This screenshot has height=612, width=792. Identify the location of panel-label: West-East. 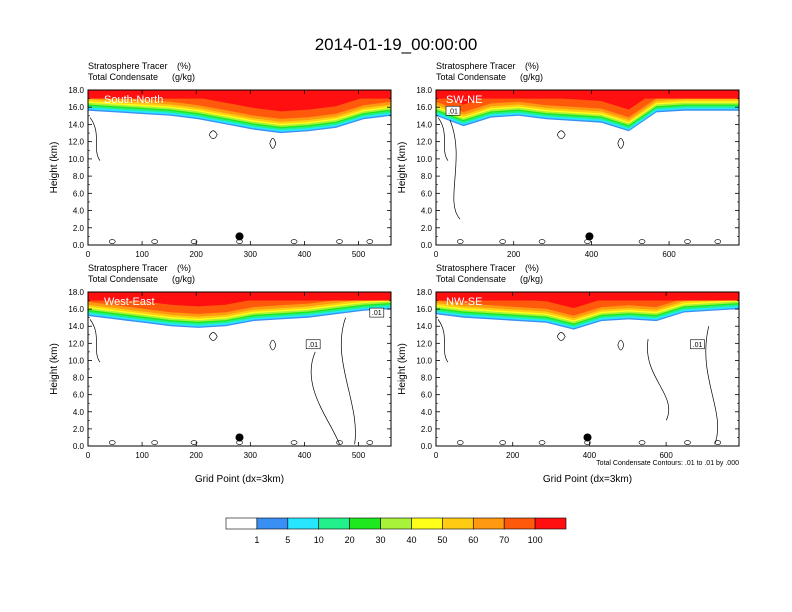
(129, 302).